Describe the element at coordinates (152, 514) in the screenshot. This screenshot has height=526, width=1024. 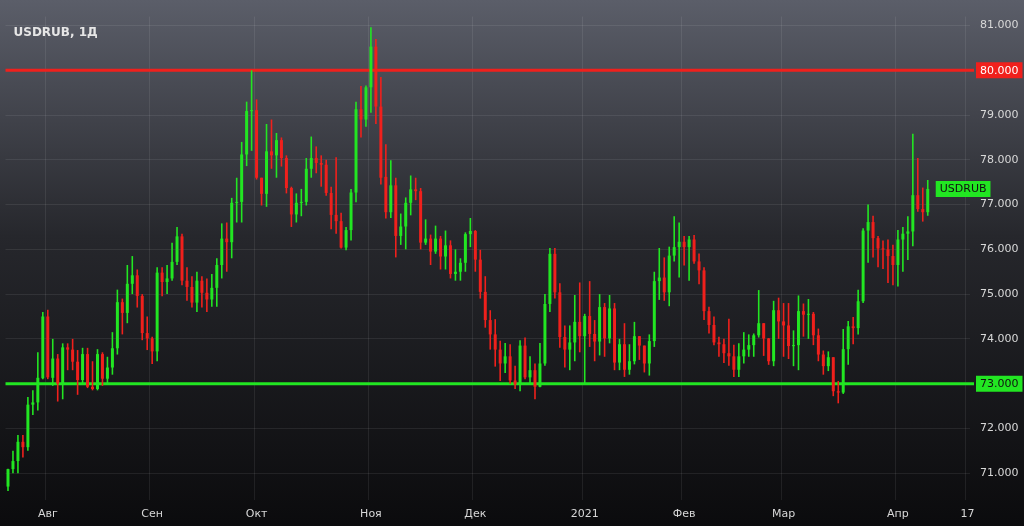
I see `x-tick-label: Сен` at that location.